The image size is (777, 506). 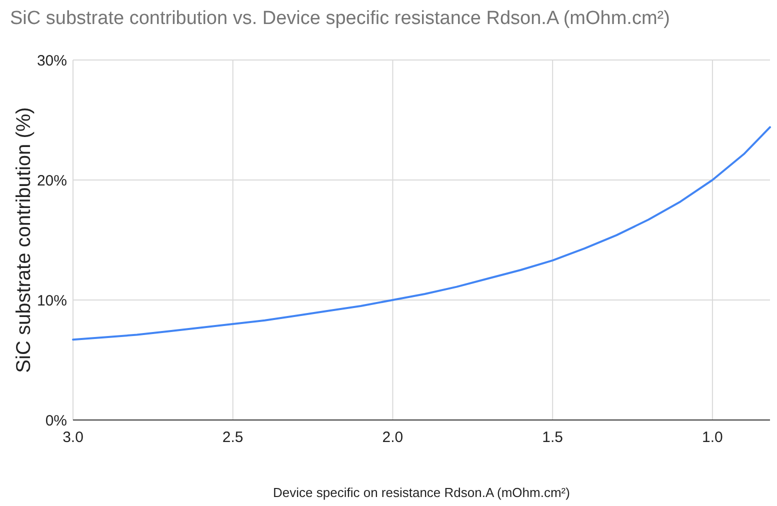 I want to click on x-tick-label: 2.5, so click(x=233, y=437).